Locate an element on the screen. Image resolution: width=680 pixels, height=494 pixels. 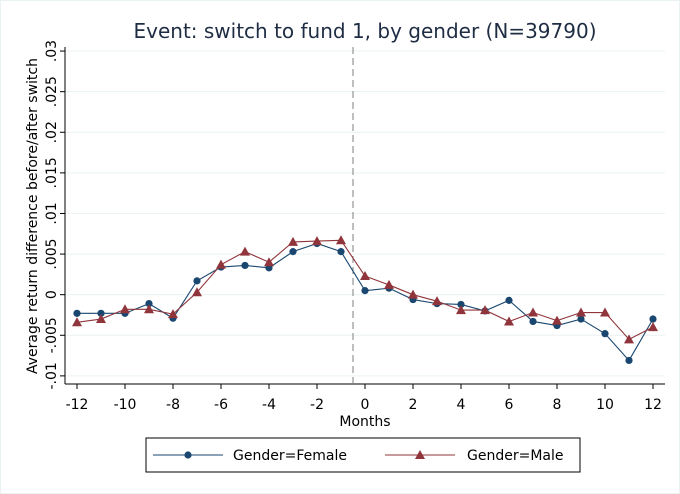
y-tick-label: -.01 is located at coordinates (52, 375).